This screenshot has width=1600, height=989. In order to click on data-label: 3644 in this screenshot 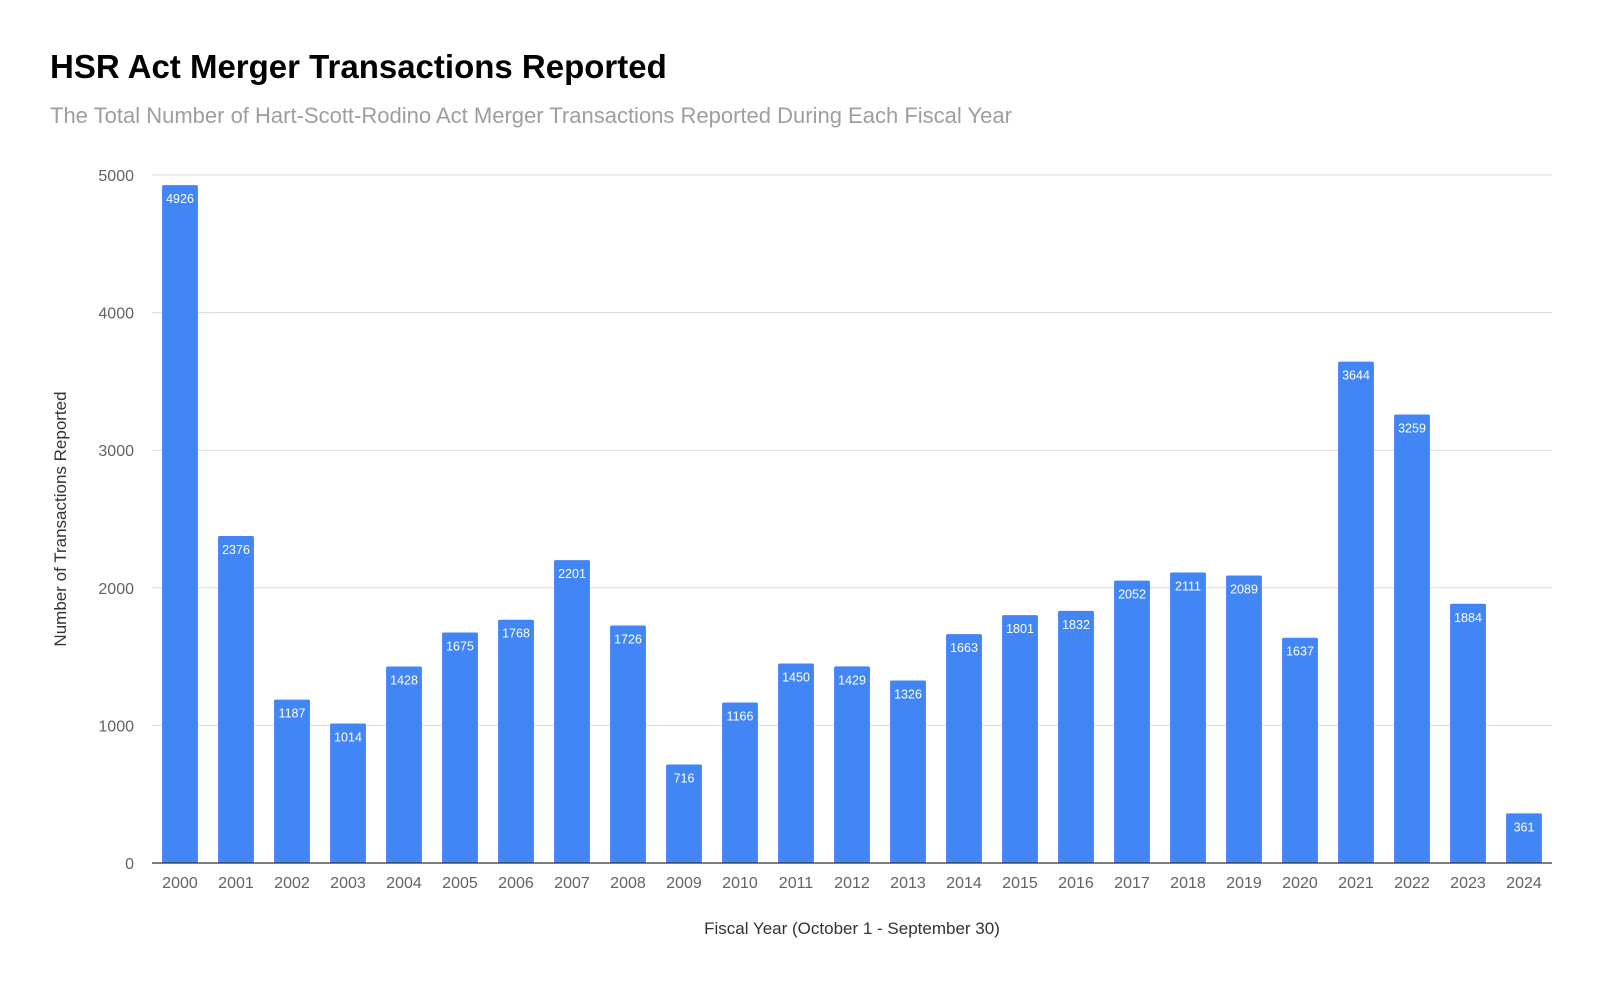, I will do `click(1356, 376)`.